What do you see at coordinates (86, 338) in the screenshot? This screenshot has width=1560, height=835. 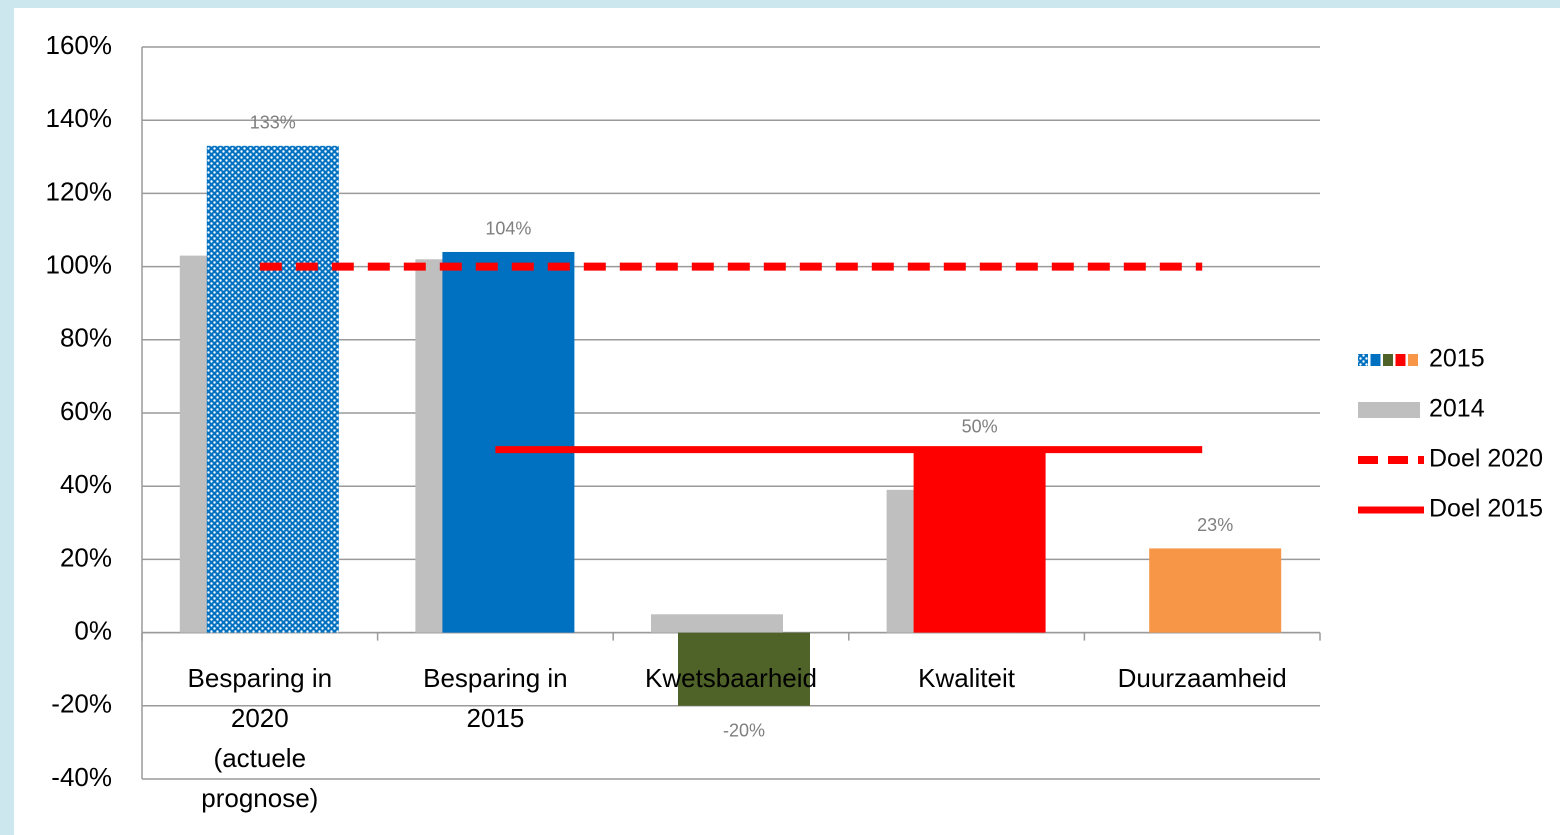 I see `y-tick-label: 80%` at bounding box center [86, 338].